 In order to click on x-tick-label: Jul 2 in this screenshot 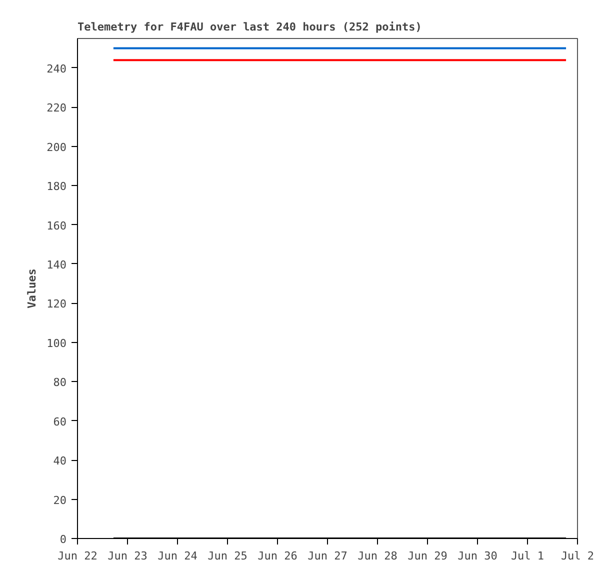, I will do `click(577, 556)`.